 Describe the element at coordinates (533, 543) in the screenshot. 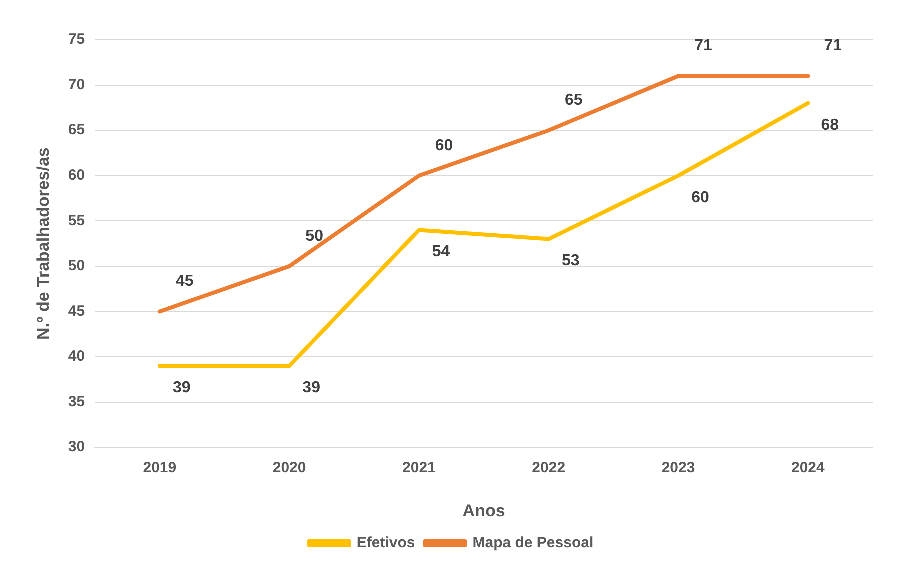

I see `legend-label: Mapa de Pessoal` at that location.